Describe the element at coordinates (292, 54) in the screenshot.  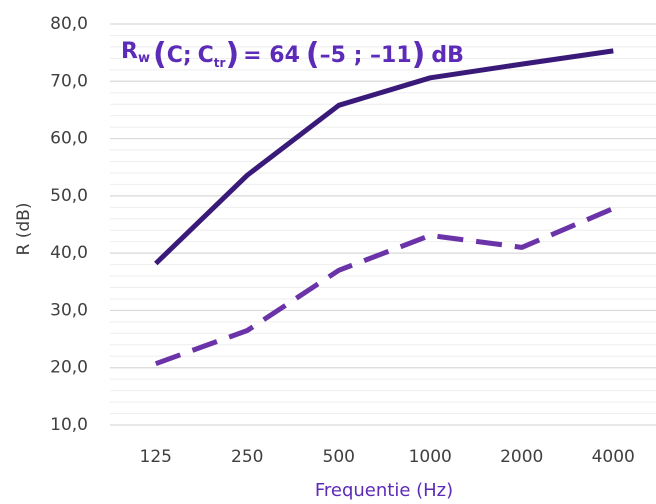
I see `annotation: Rw (C; Ctr) = 64 (–5 ; –11) dB` at that location.